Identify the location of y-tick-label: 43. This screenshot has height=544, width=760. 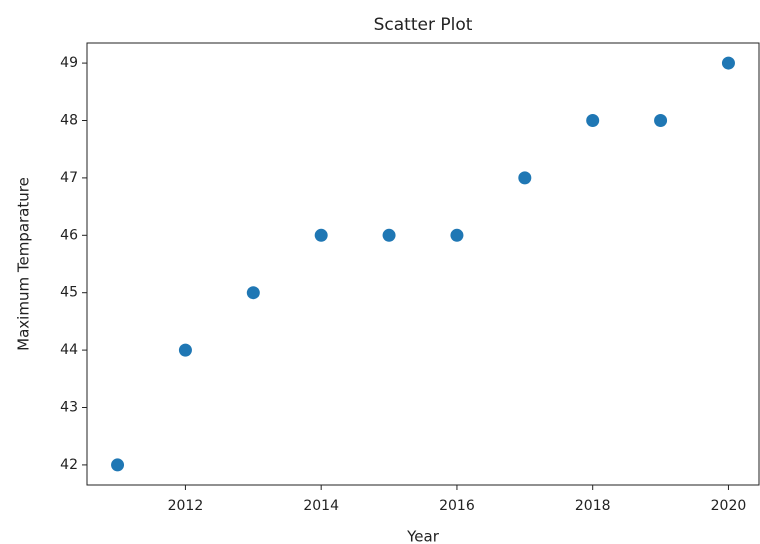
(69, 408).